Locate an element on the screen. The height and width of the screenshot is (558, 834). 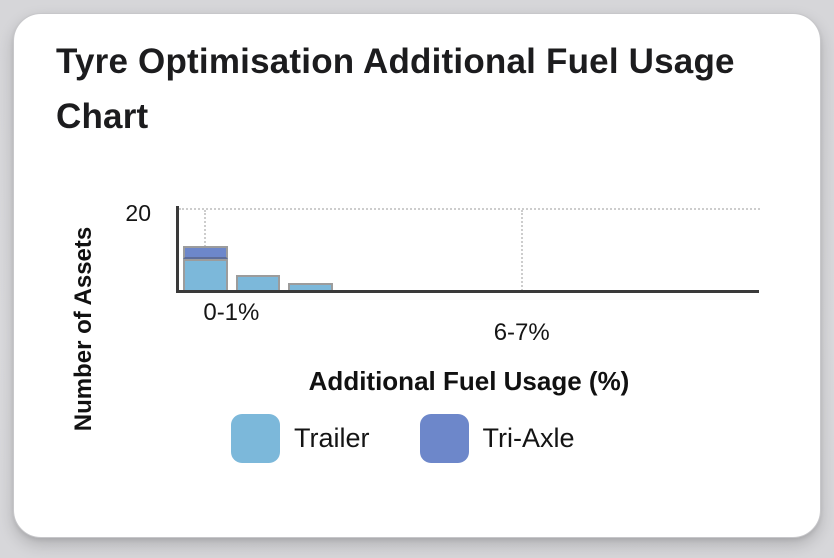
y-axis-title: Number of Assets is located at coordinates (83, 329).